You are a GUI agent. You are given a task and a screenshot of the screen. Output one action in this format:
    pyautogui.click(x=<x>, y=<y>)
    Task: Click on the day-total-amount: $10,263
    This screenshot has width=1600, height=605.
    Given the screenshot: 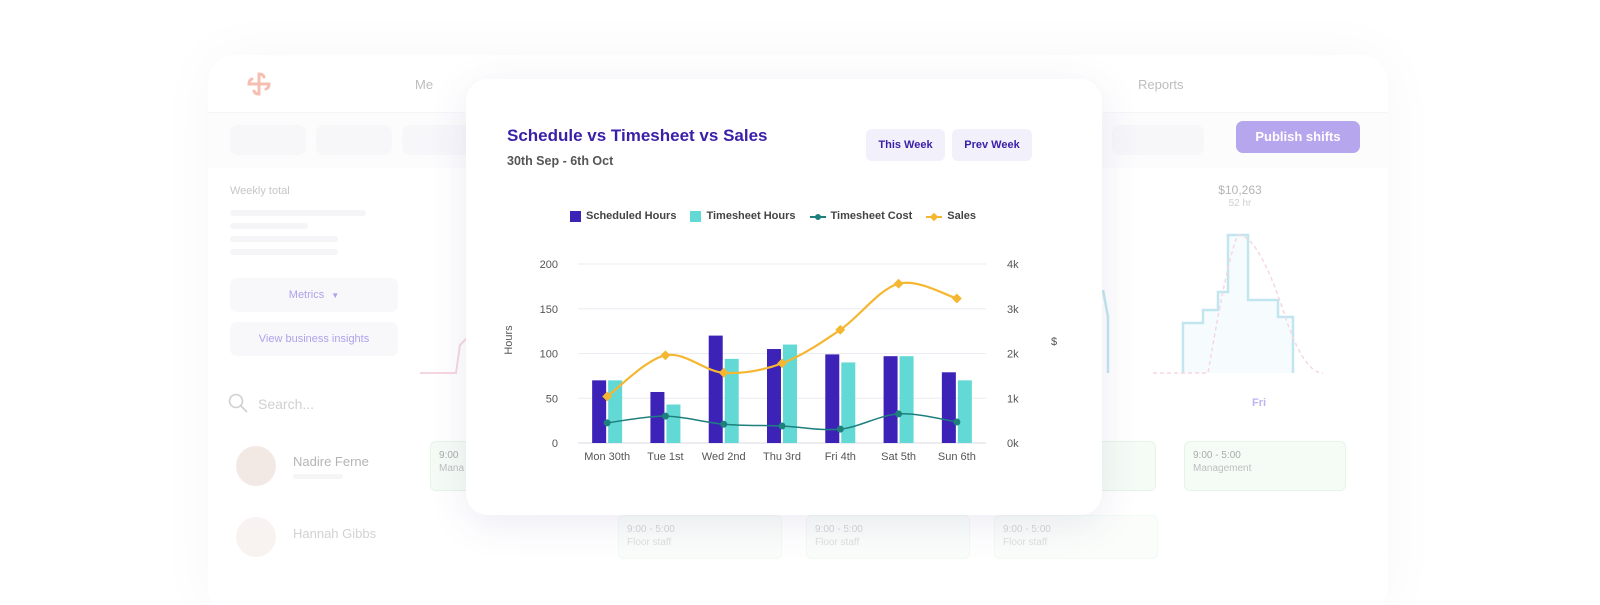 What is the action you would take?
    pyautogui.click(x=1240, y=190)
    